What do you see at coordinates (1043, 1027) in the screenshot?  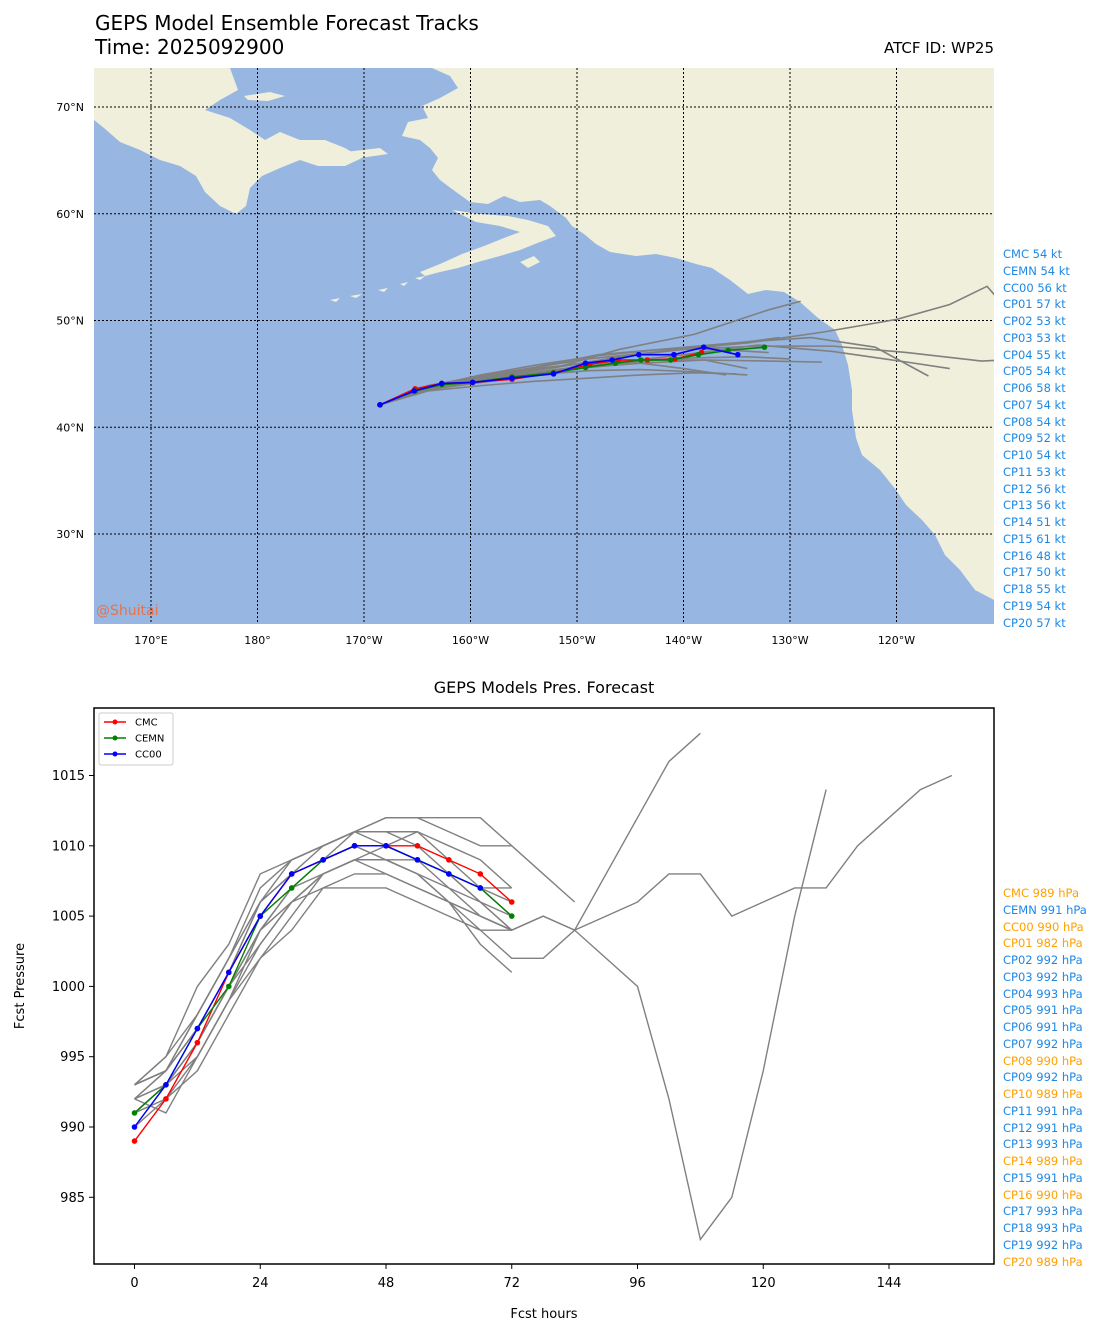 I see `pressure-label: CP06 991 hPa` at bounding box center [1043, 1027].